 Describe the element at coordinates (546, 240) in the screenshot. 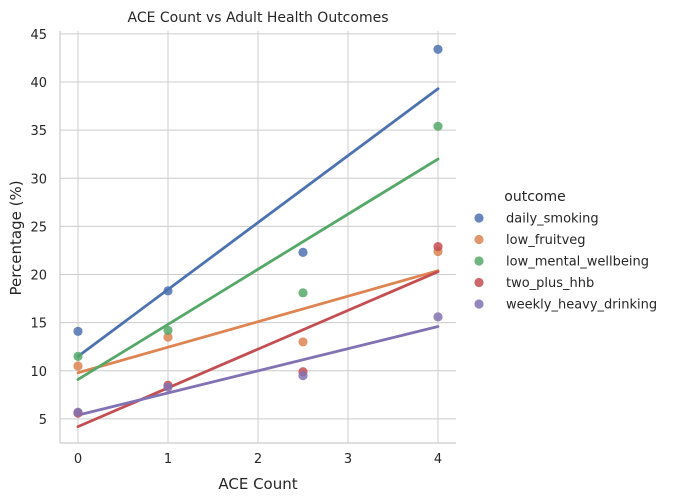

I see `legend-label-low_fruitveg: low_fruitveg` at that location.